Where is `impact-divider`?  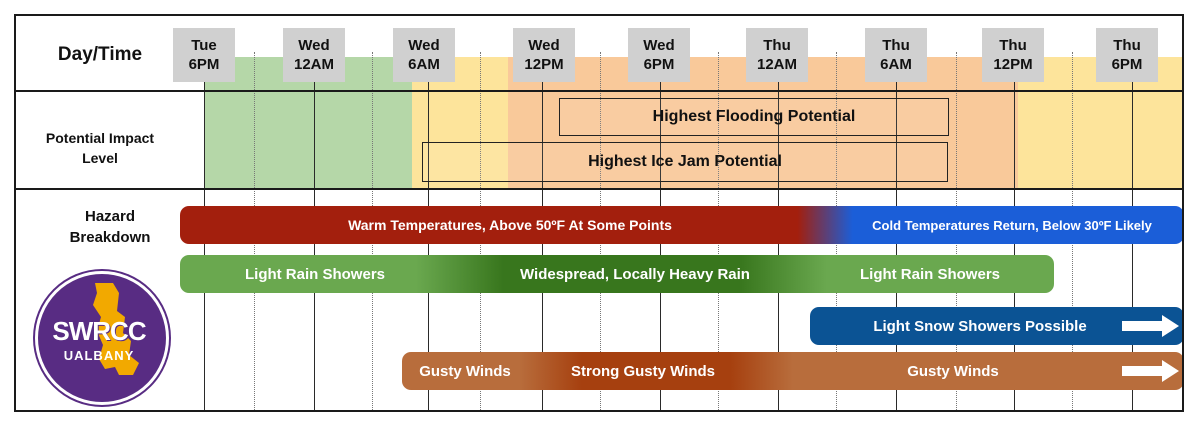 impact-divider is located at coordinates (599, 189).